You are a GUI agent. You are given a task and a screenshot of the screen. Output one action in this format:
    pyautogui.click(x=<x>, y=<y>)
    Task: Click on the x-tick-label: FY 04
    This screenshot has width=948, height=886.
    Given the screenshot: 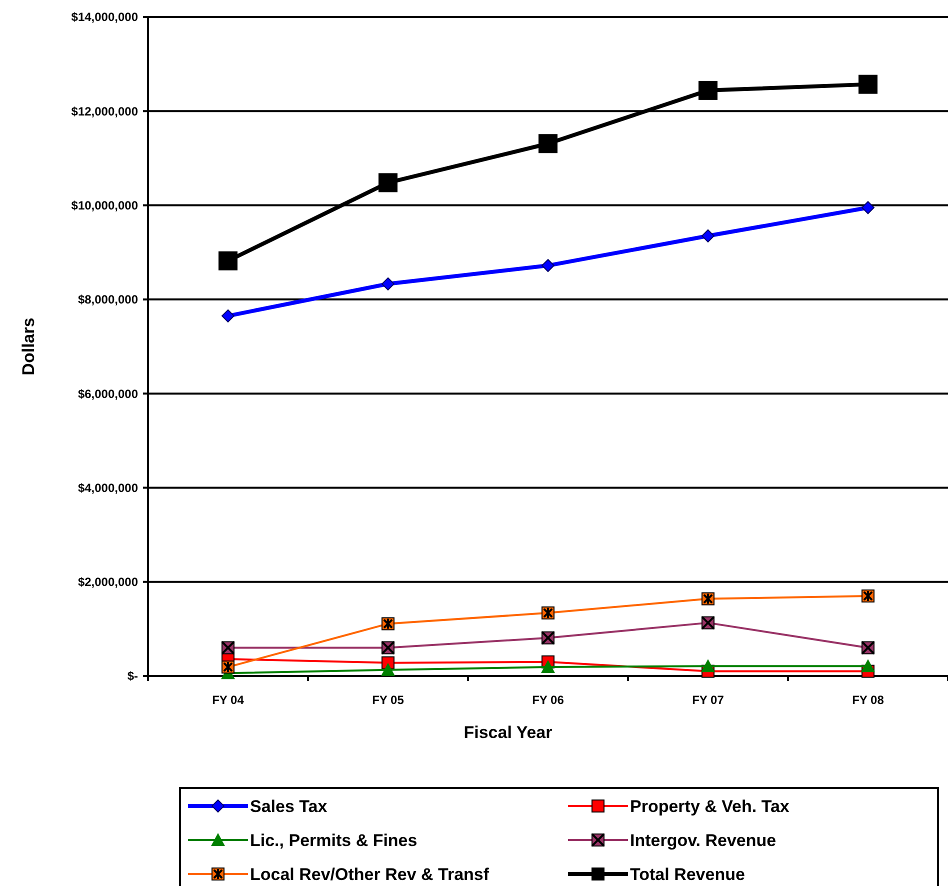 What is the action you would take?
    pyautogui.click(x=228, y=700)
    